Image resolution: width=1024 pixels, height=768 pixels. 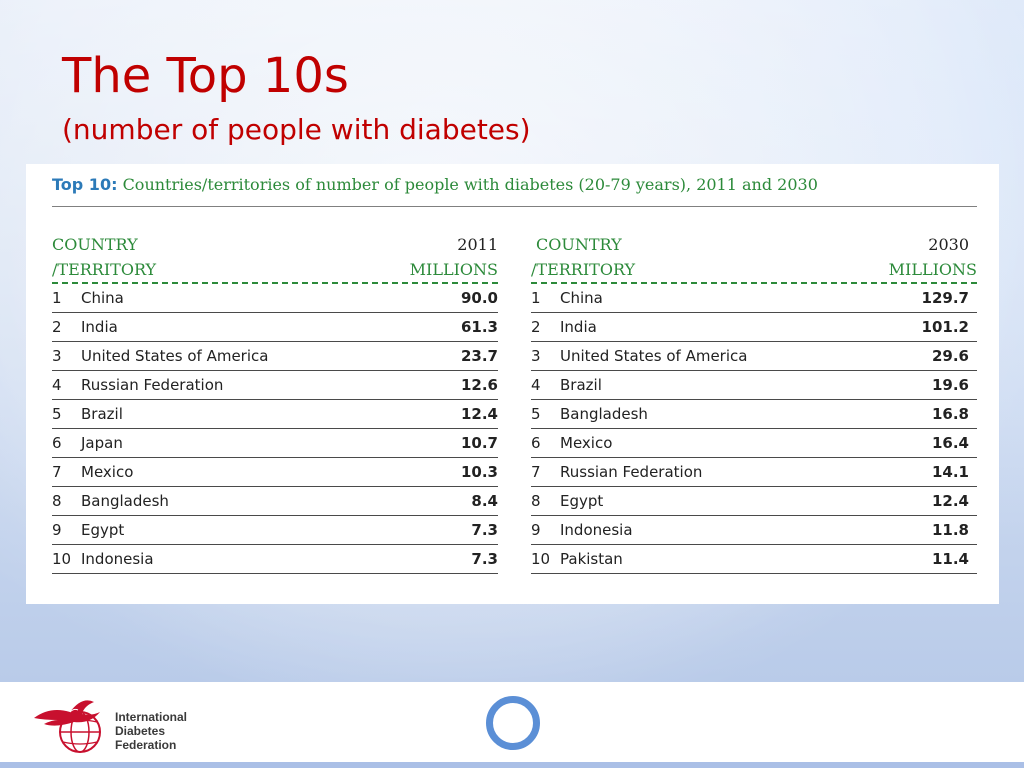 What do you see at coordinates (275, 356) in the screenshot?
I see `table-row: 3 United States of America 23.7` at bounding box center [275, 356].